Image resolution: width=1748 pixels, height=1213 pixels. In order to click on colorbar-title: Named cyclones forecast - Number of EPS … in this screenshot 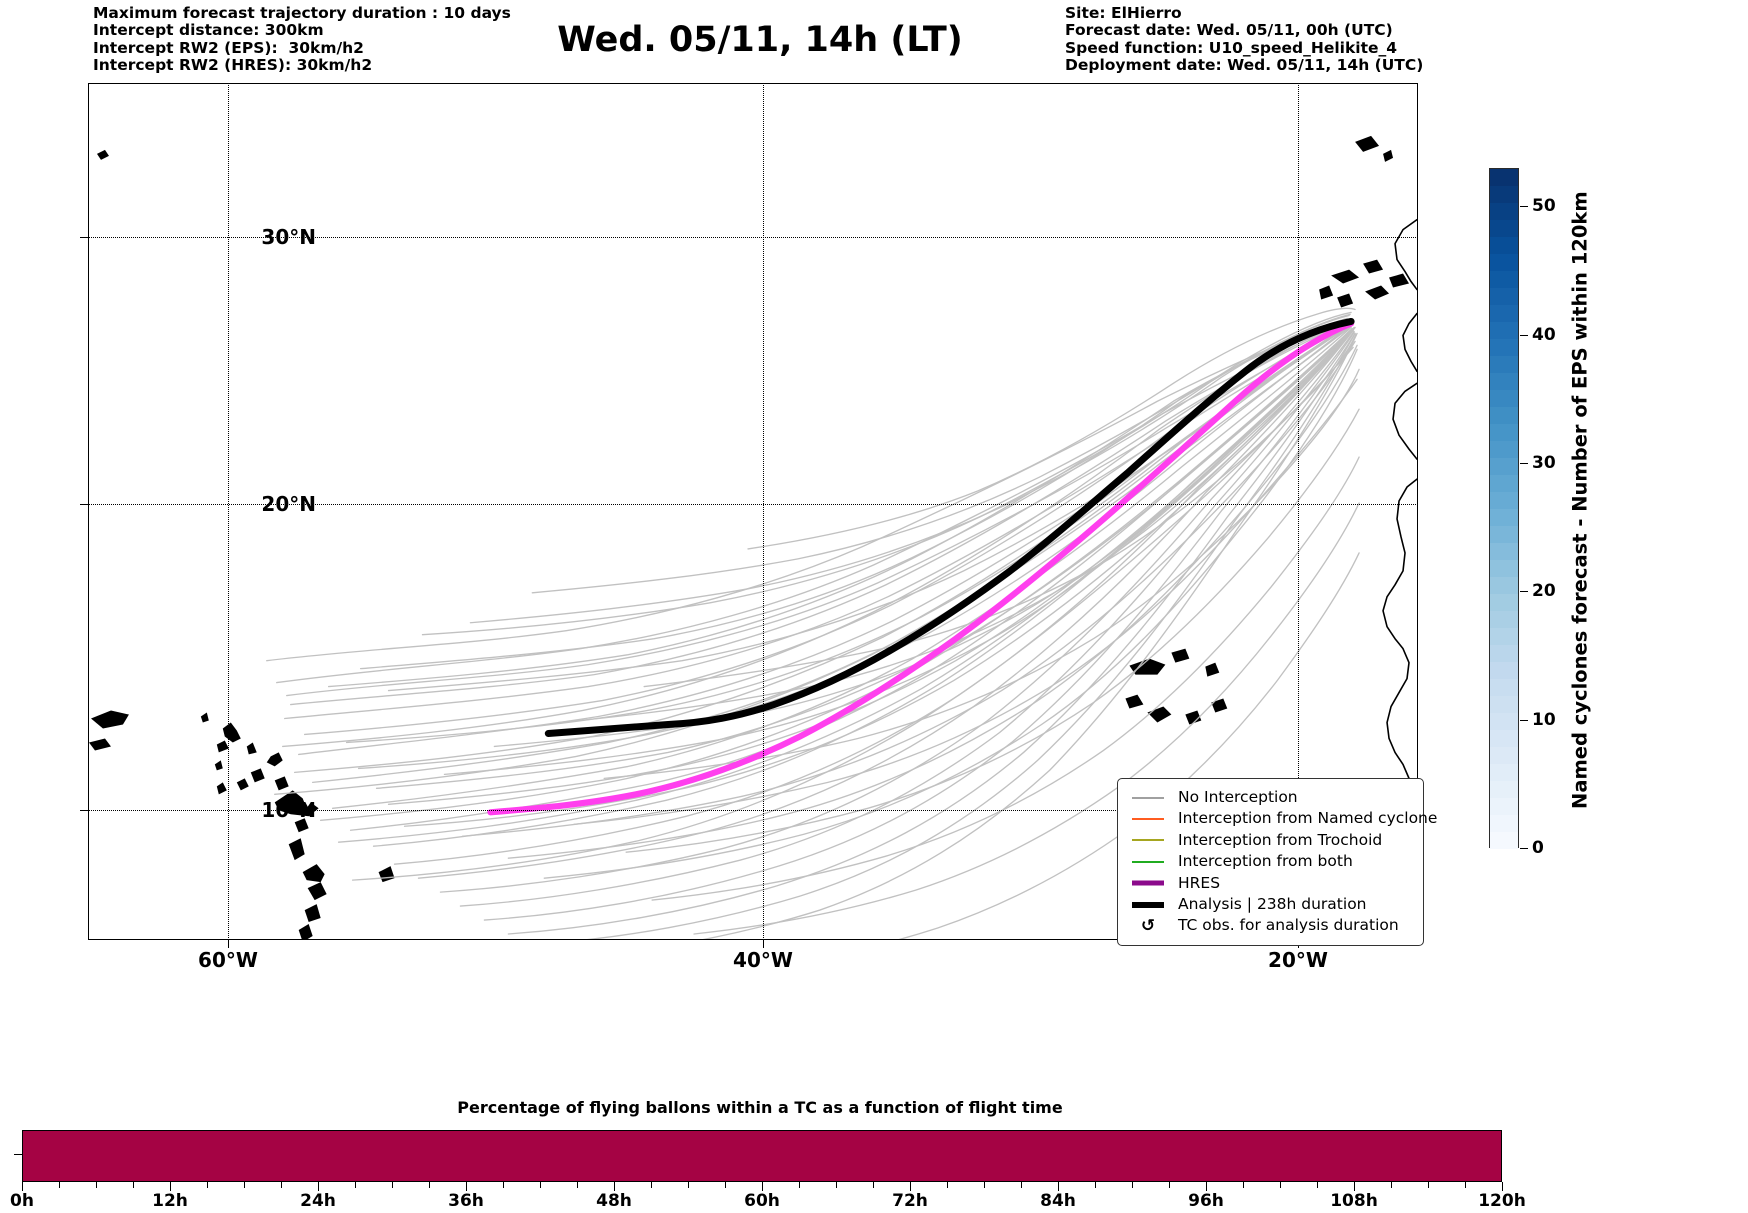, I will do `click(1580, 500)`.